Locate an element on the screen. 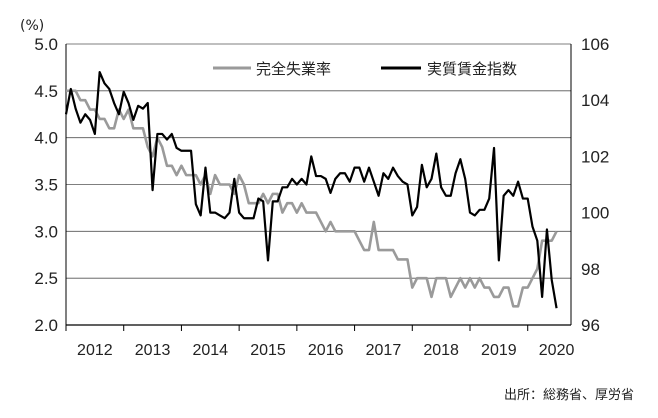 Image resolution: width=658 pixels, height=418 pixels. left-tick-label: 3.0 is located at coordinates (46, 231).